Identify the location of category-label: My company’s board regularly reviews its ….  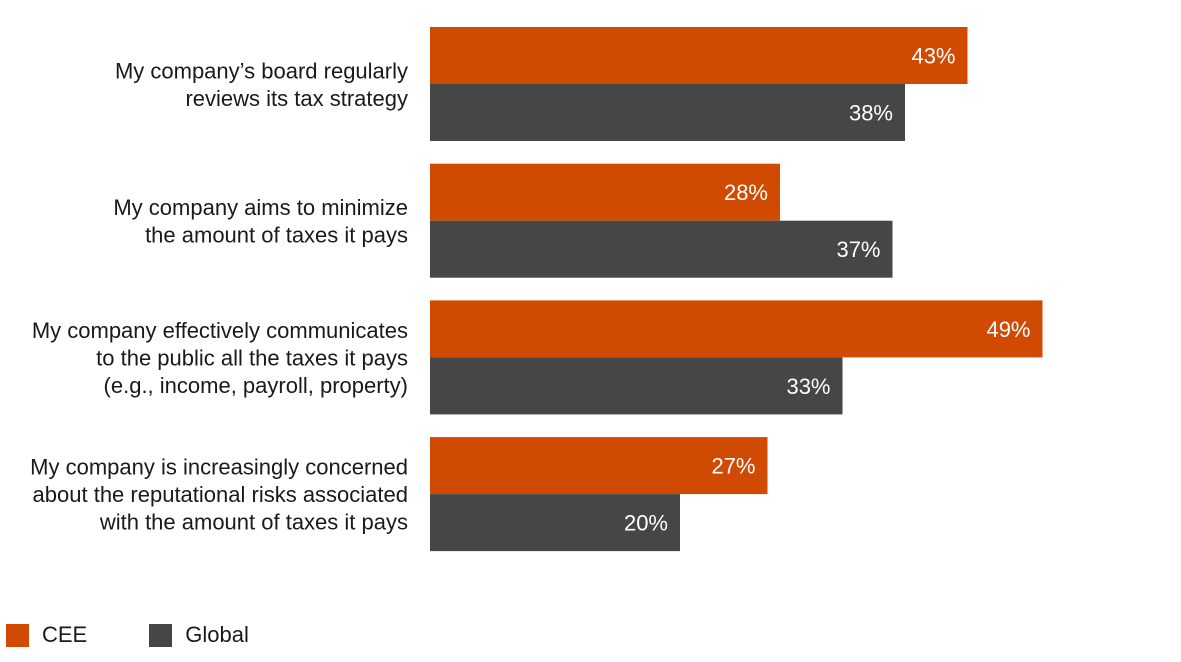
(261, 84).